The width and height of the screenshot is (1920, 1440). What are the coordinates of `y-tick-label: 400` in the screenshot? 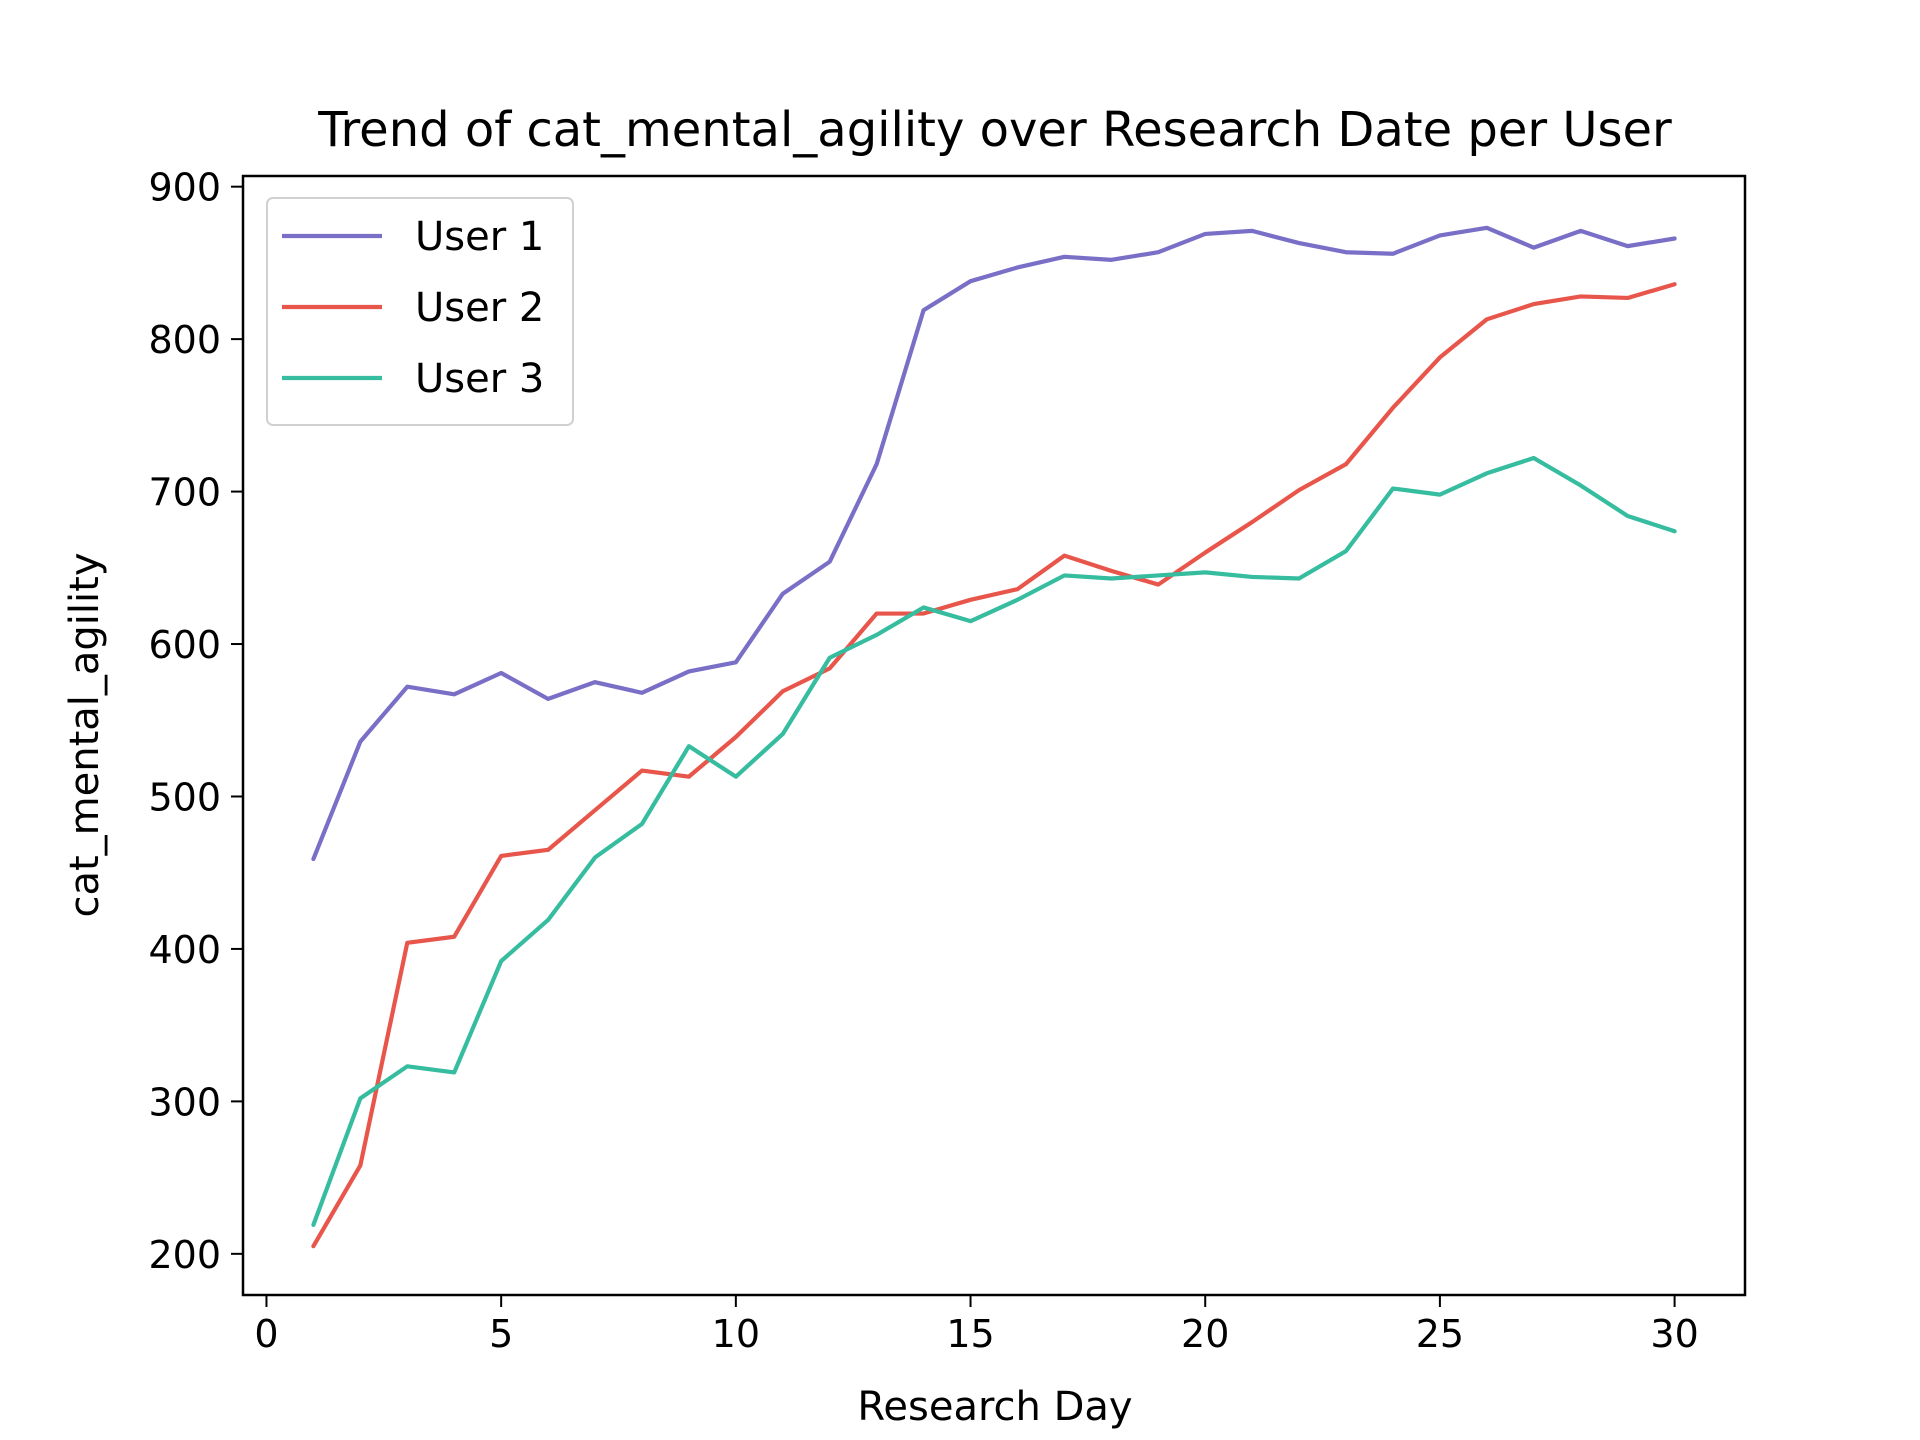 It's located at (184, 950).